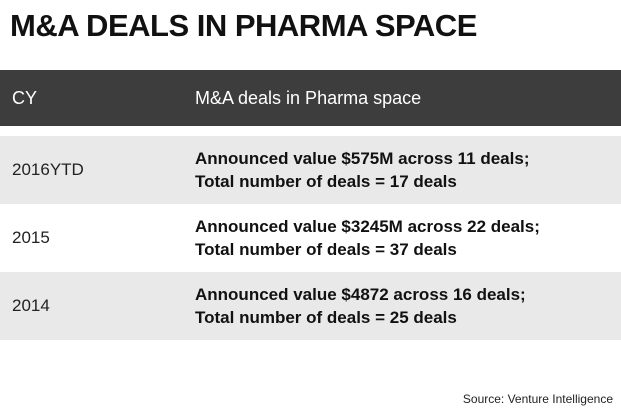  Describe the element at coordinates (360, 294) in the screenshot. I see `row-deal-line: Announced value $4872 across 16 deals;` at that location.